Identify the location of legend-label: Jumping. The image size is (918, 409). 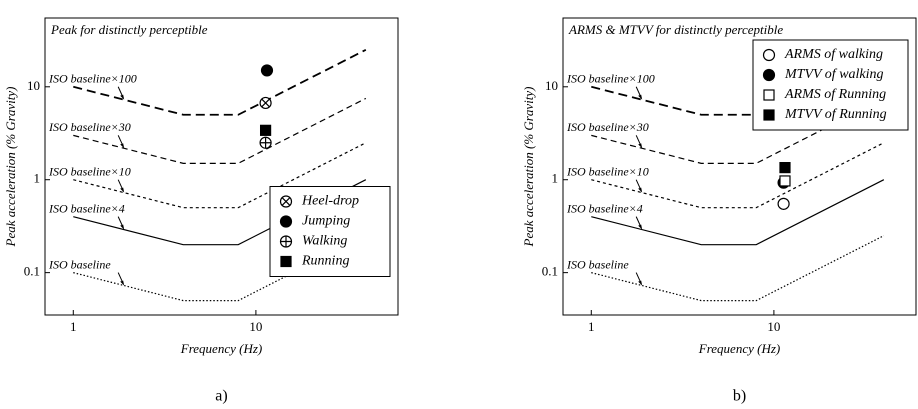
(326, 221).